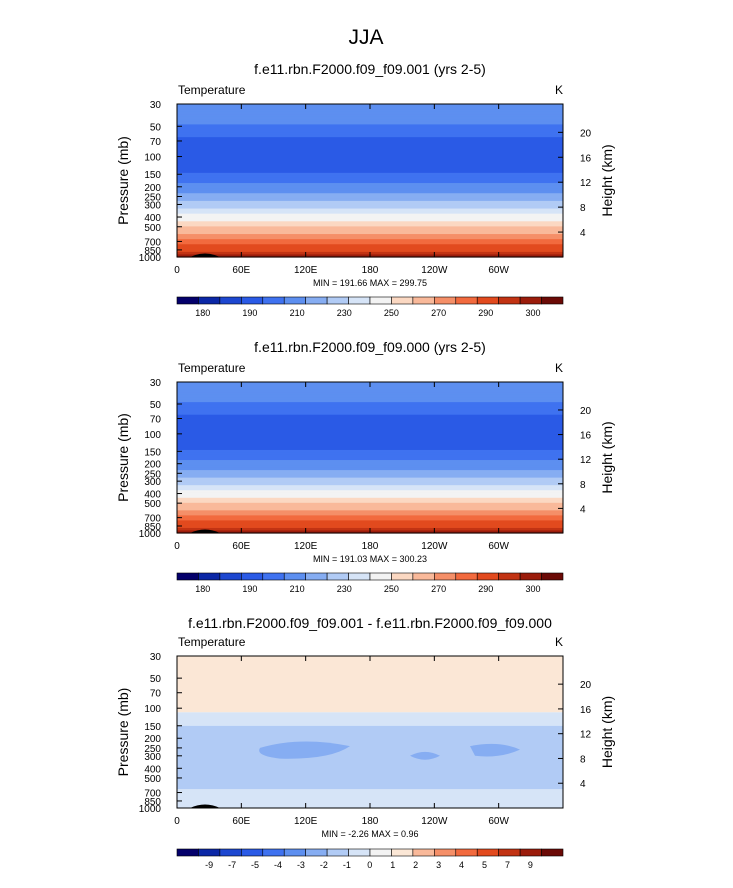  Describe the element at coordinates (152, 757) in the screenshot. I see `y-tick-label: 300` at that location.